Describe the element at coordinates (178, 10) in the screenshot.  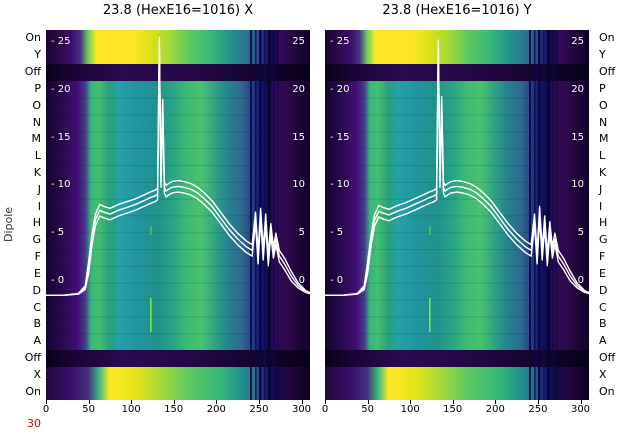
I see `plot-title-x: 23.8 (HexE16=1016) X` at that location.